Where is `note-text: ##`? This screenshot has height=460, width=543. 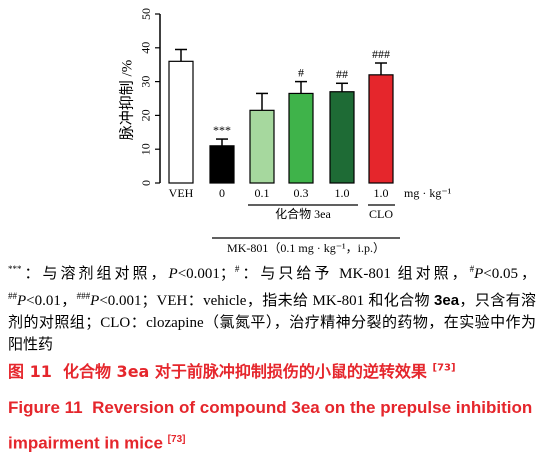 note-text: ## is located at coordinates (12, 296).